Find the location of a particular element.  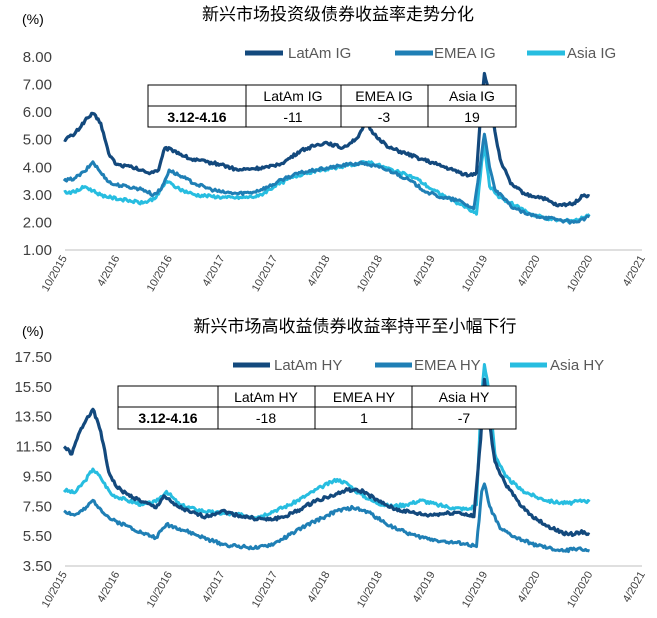

y-tick-label: 3.00 is located at coordinates (37, 195).